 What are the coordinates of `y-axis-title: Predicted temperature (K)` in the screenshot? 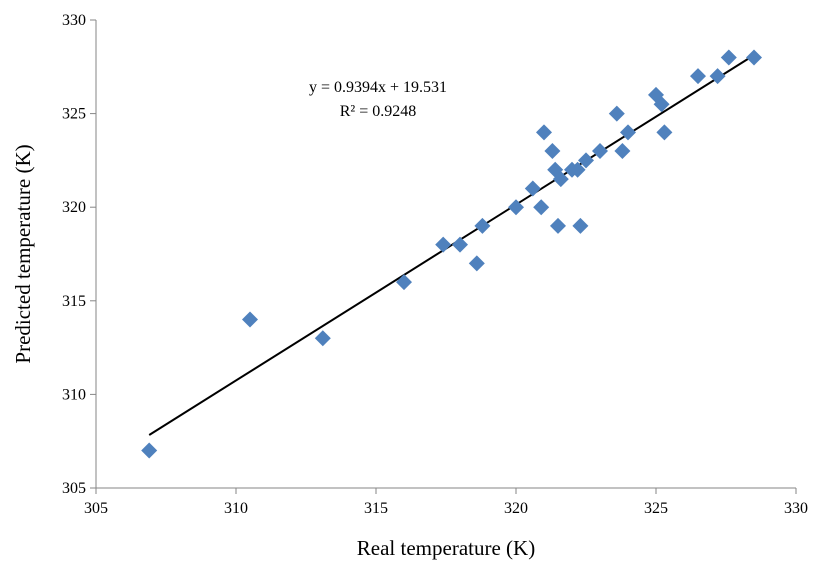 It's located at (23, 253).